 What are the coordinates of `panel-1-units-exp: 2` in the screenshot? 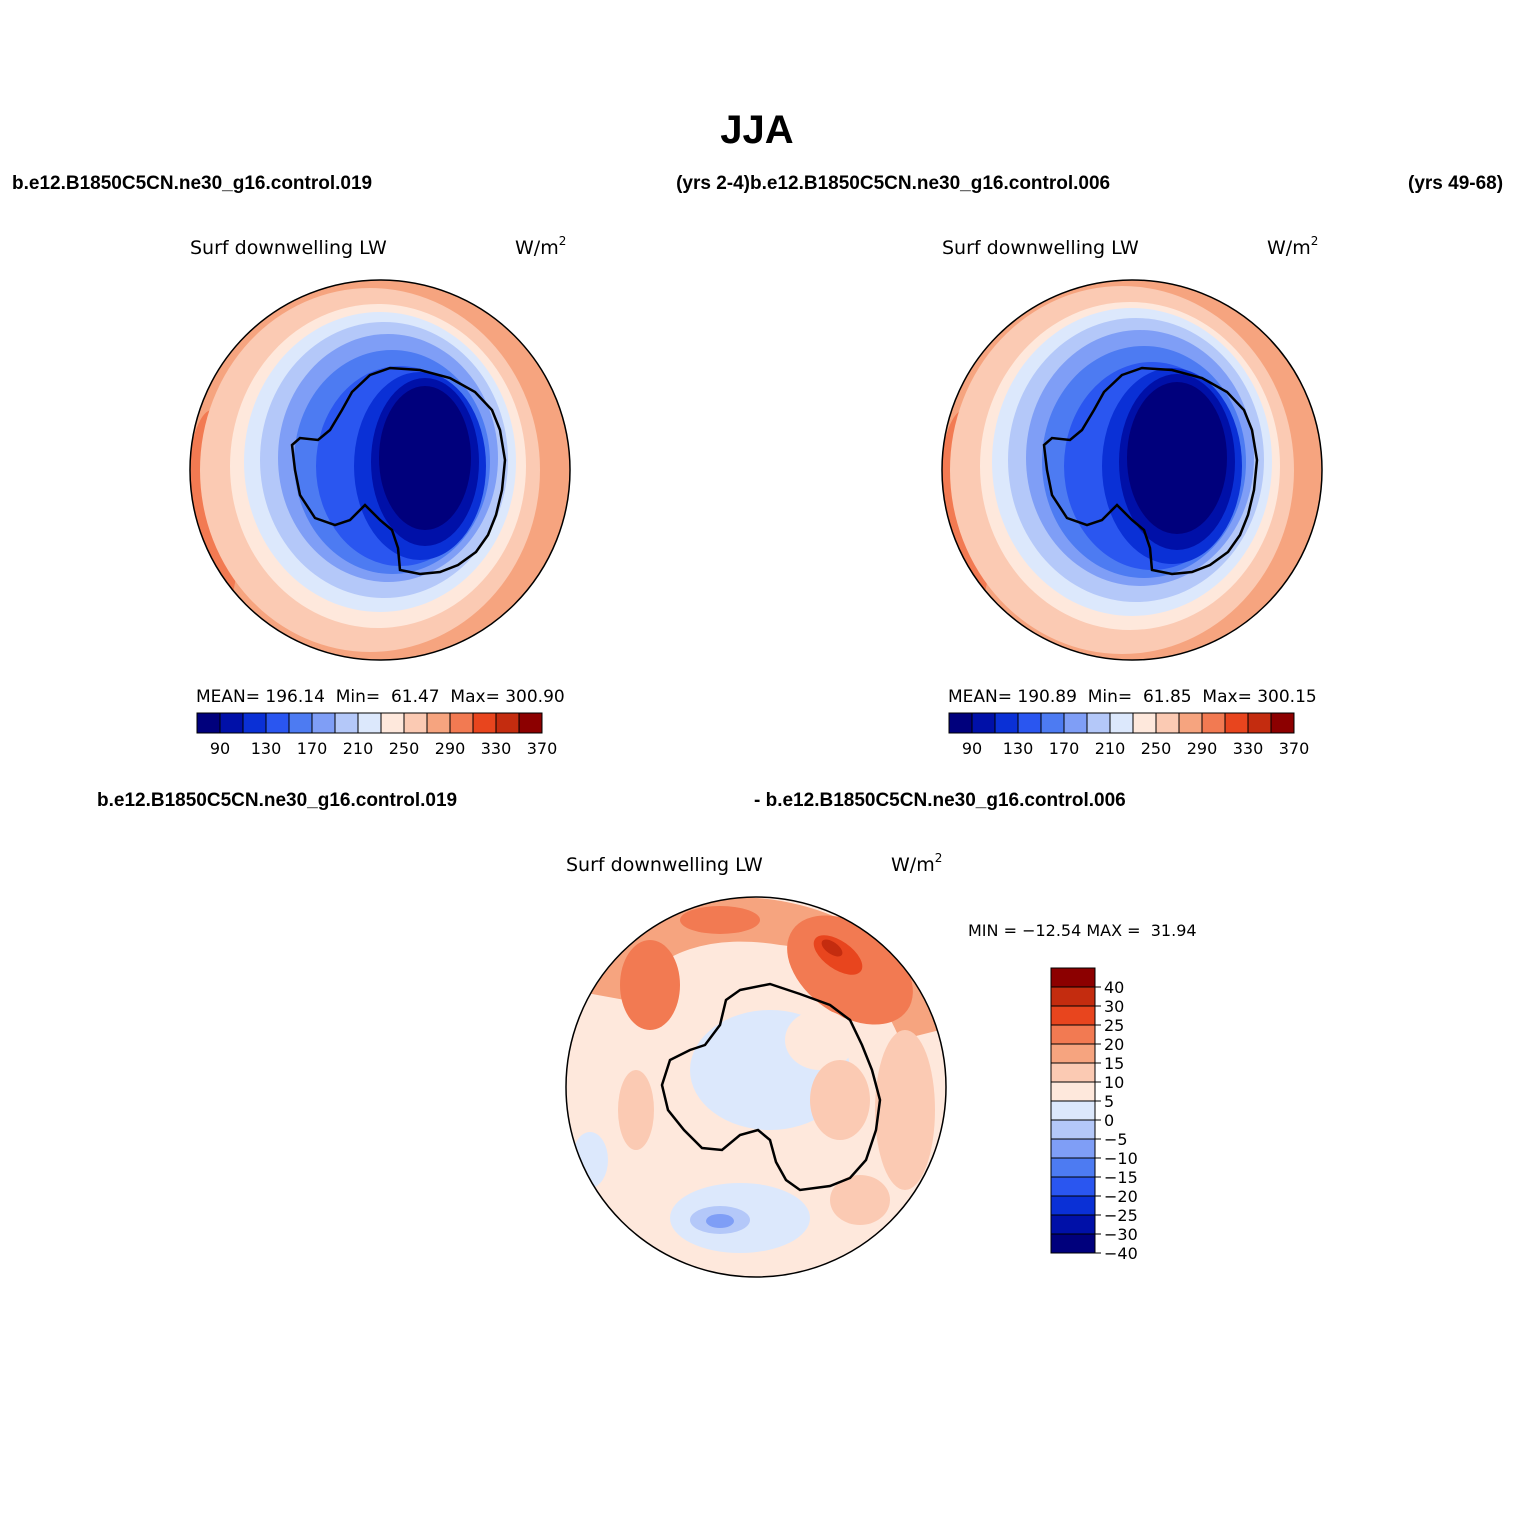 It's located at (563, 241).